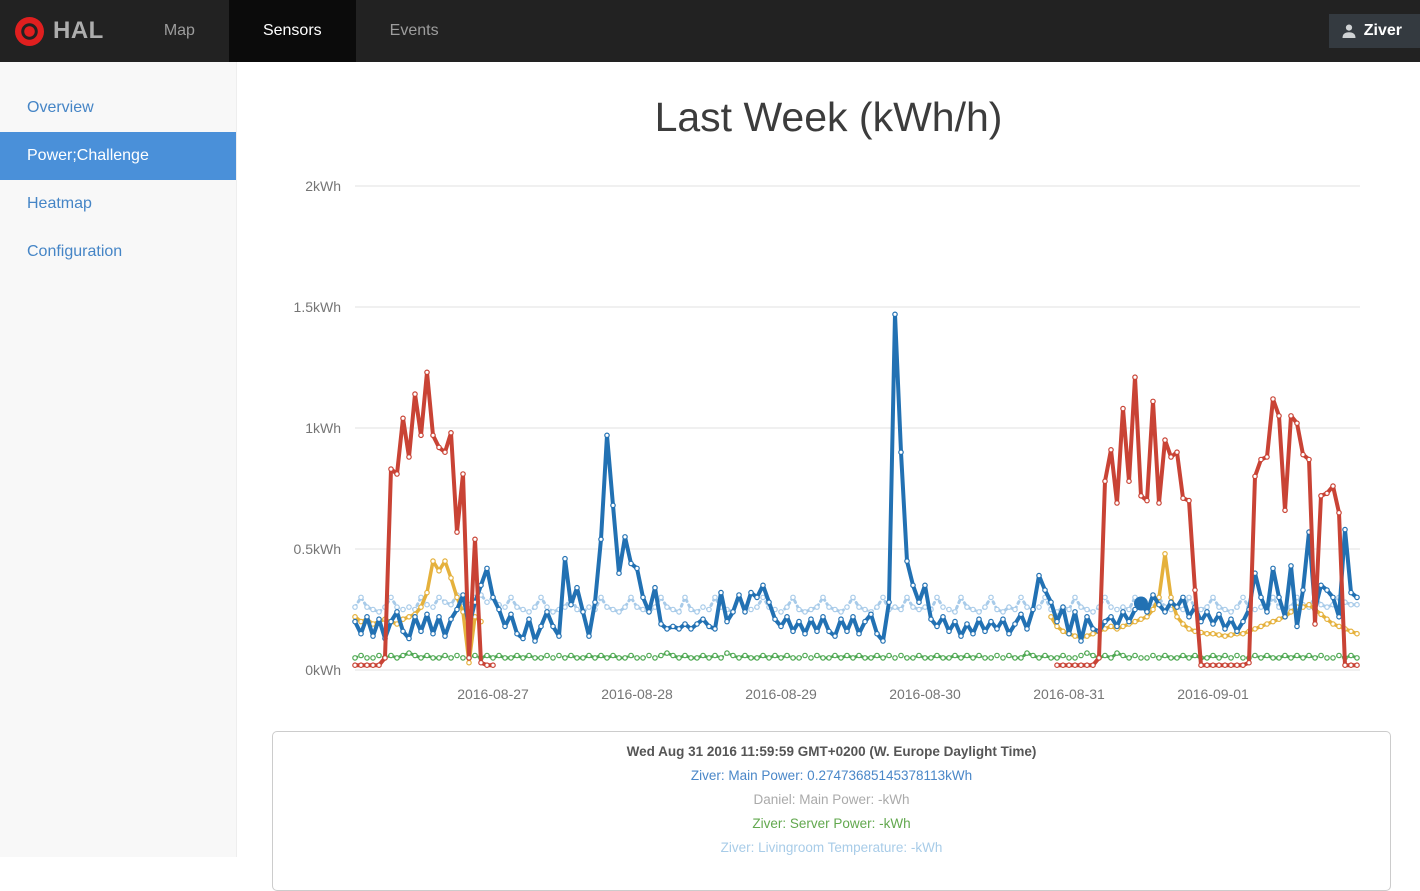 This screenshot has width=1420, height=891. I want to click on nav-item-sensors: Sensors, so click(292, 31).